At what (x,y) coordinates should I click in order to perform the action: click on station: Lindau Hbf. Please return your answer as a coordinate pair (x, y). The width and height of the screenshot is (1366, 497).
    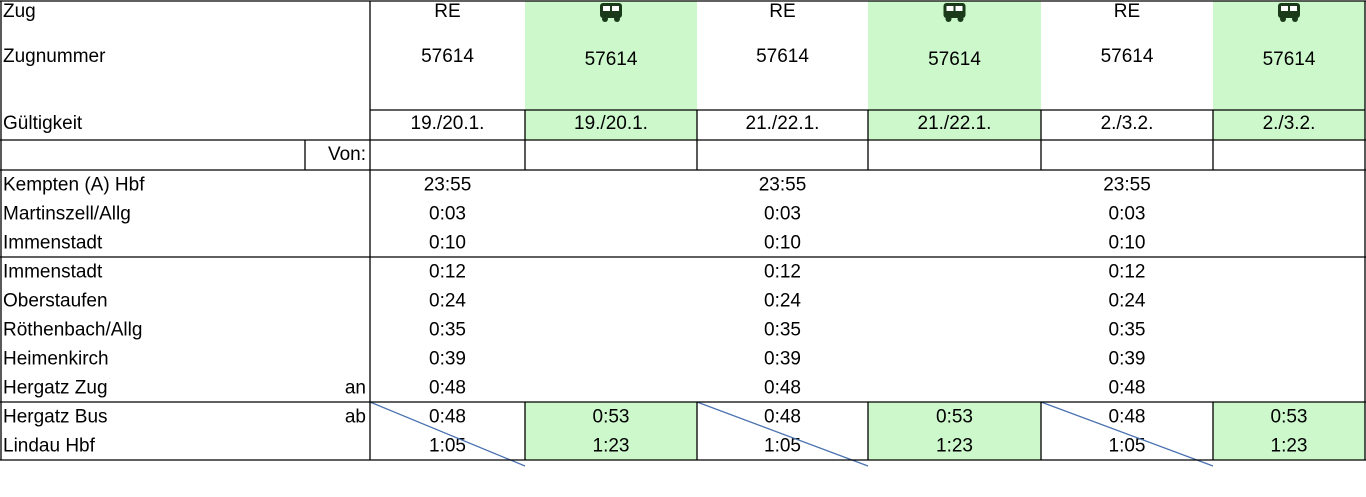
    Looking at the image, I should click on (49, 446).